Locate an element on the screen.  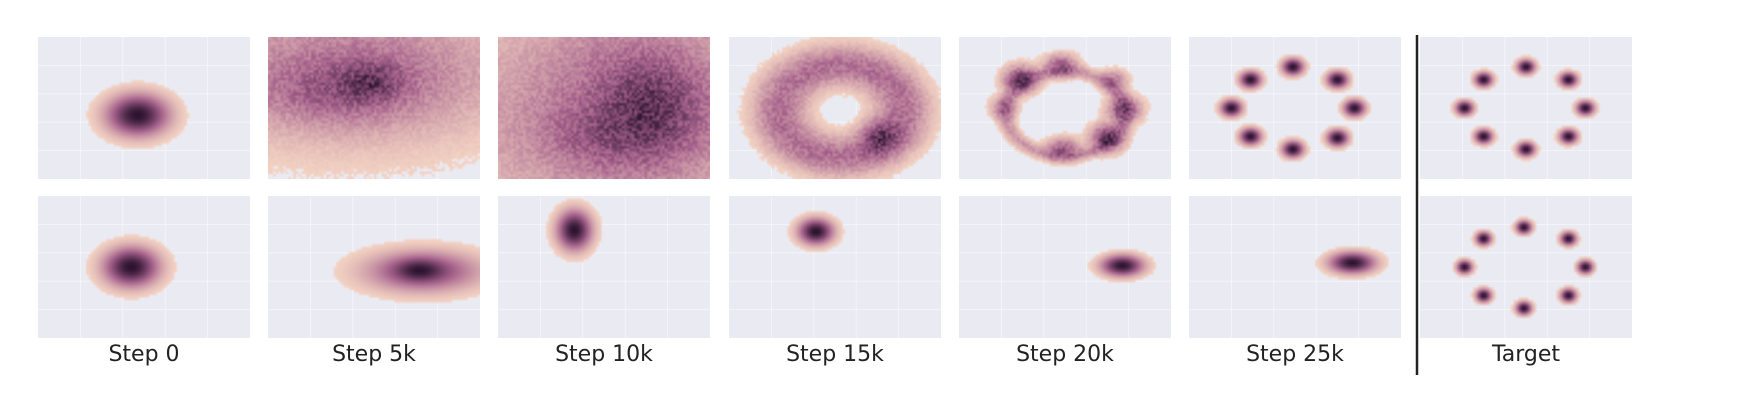
caption-target: Target is located at coordinates (1525, 354).